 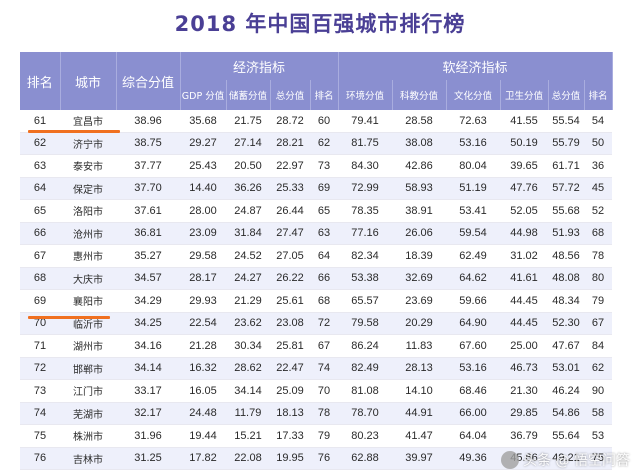 What do you see at coordinates (40, 458) in the screenshot?
I see `cell-rank: 76` at bounding box center [40, 458].